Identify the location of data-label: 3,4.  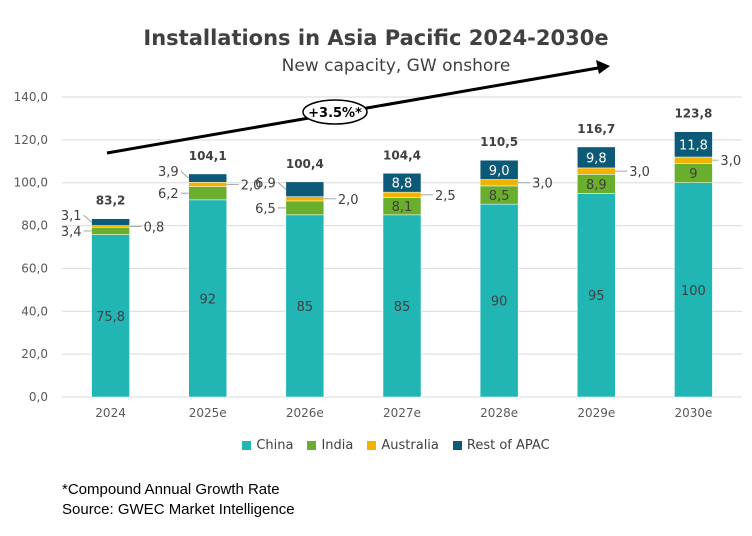
(71, 232).